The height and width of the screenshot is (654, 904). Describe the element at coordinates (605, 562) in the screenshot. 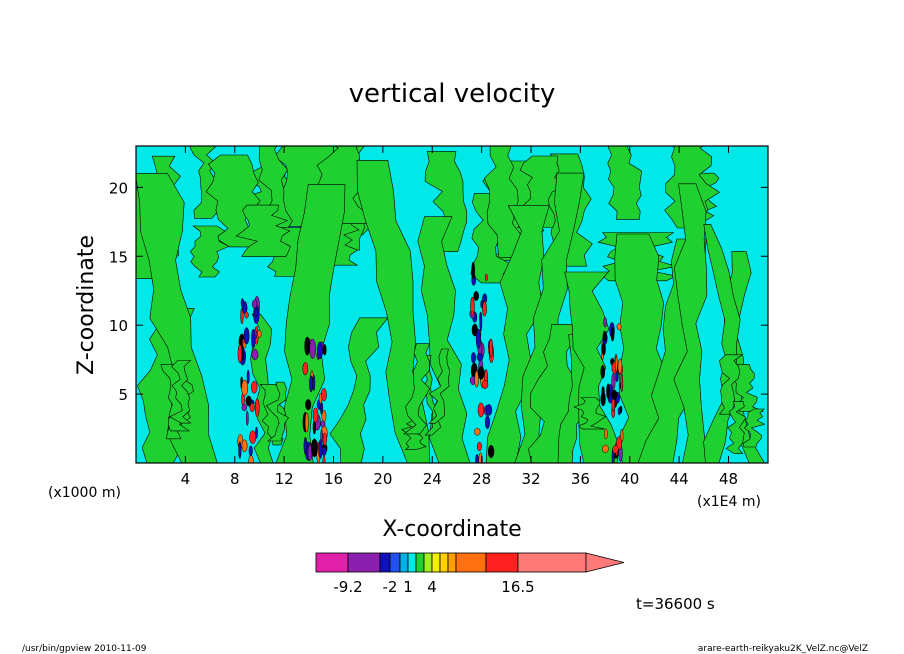

I see `colorbar-arrow` at that location.